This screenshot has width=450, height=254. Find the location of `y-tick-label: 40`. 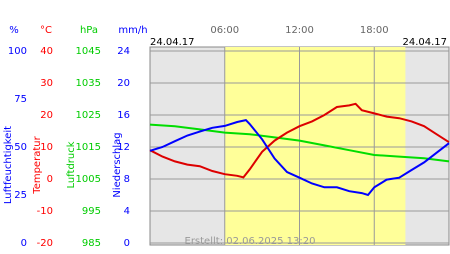

y-tick-label: 40 is located at coordinates (46, 51).